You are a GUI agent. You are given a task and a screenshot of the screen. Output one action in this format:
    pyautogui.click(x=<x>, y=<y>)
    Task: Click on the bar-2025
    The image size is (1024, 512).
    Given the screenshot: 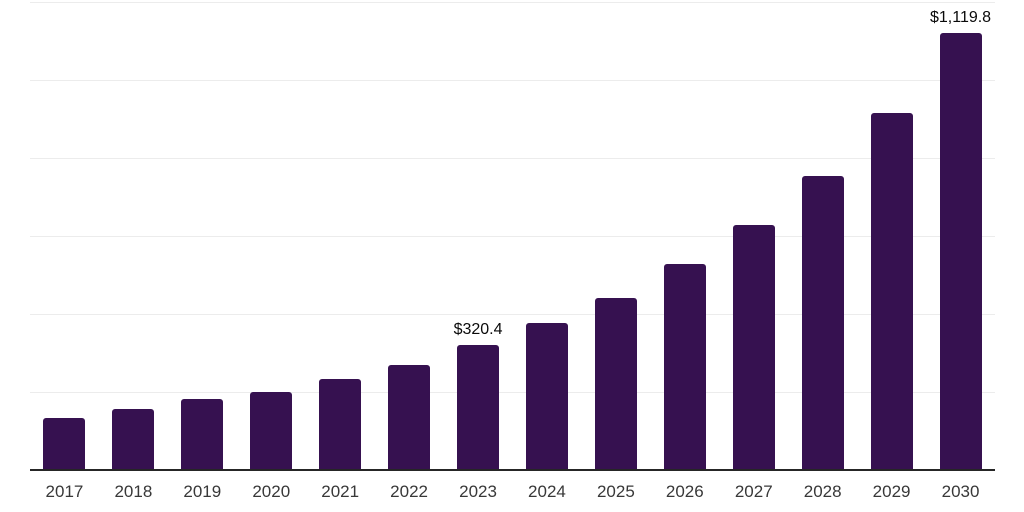 What is the action you would take?
    pyautogui.click(x=615, y=383)
    